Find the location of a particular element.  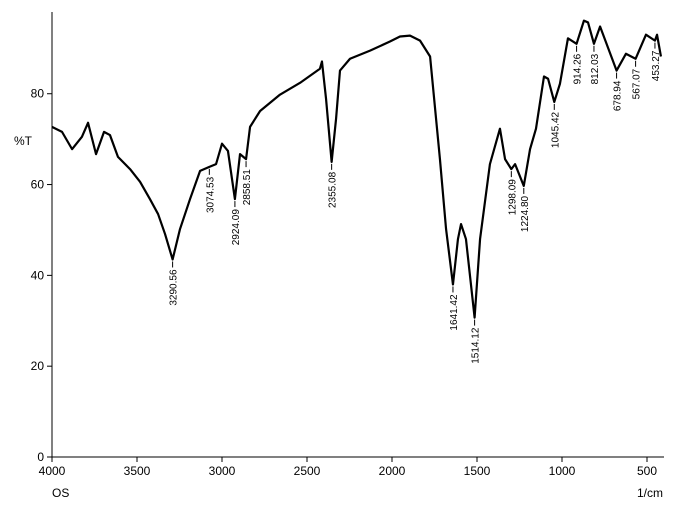

peak-label: 3074.53 is located at coordinates (210, 194).